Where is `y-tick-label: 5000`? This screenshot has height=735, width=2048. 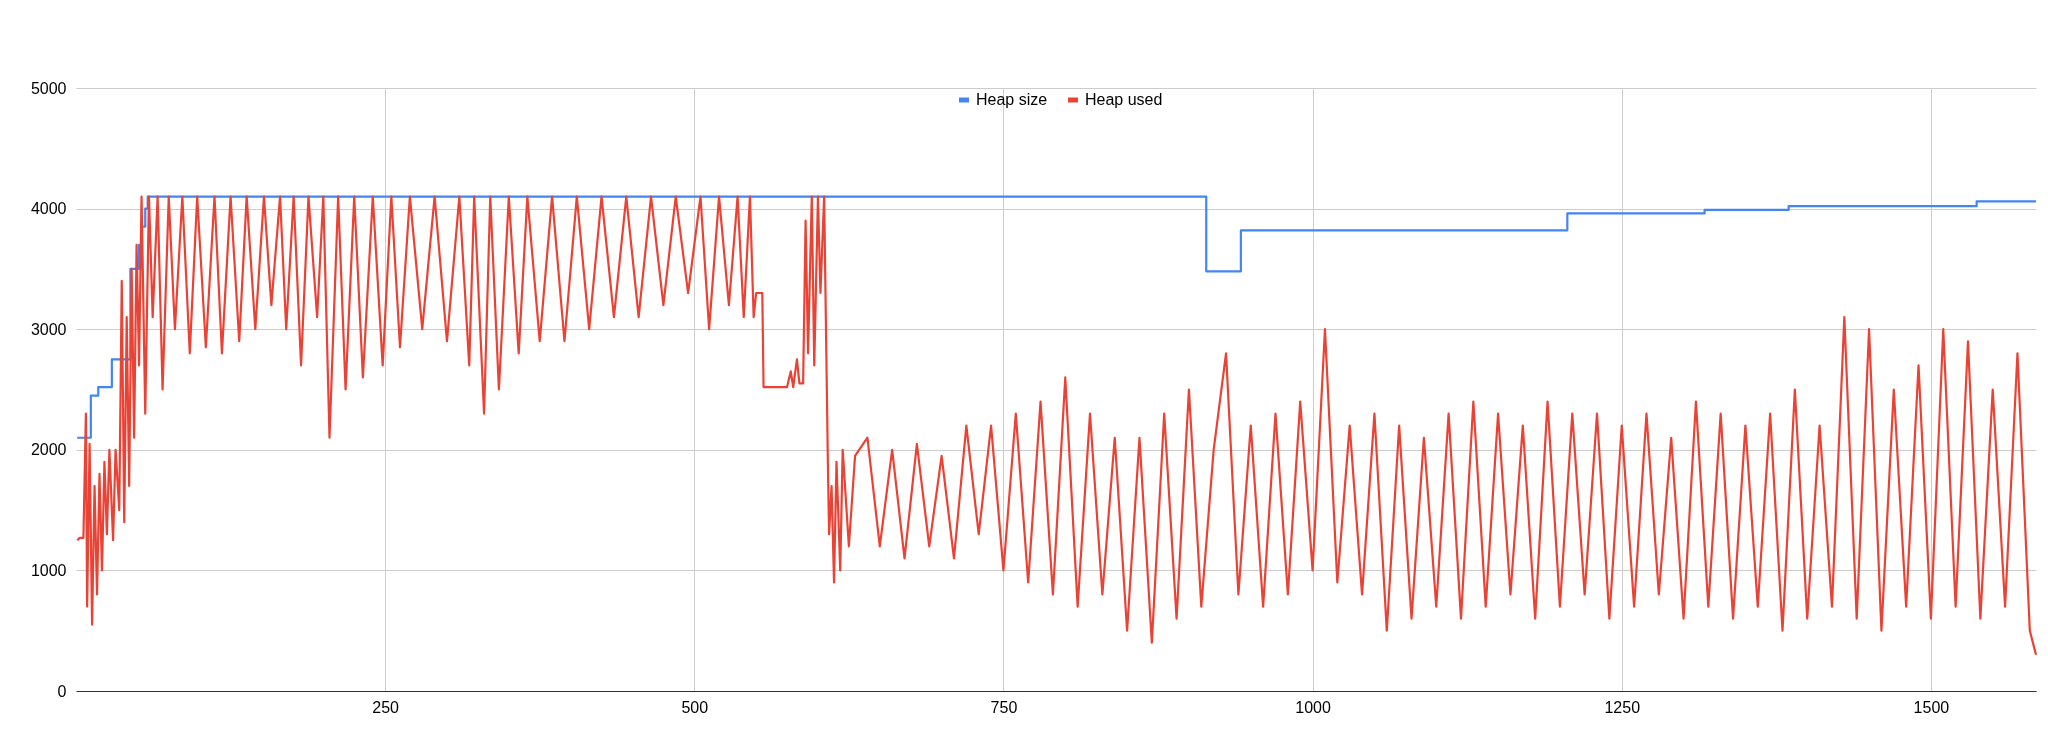 y-tick-label: 5000 is located at coordinates (48, 88).